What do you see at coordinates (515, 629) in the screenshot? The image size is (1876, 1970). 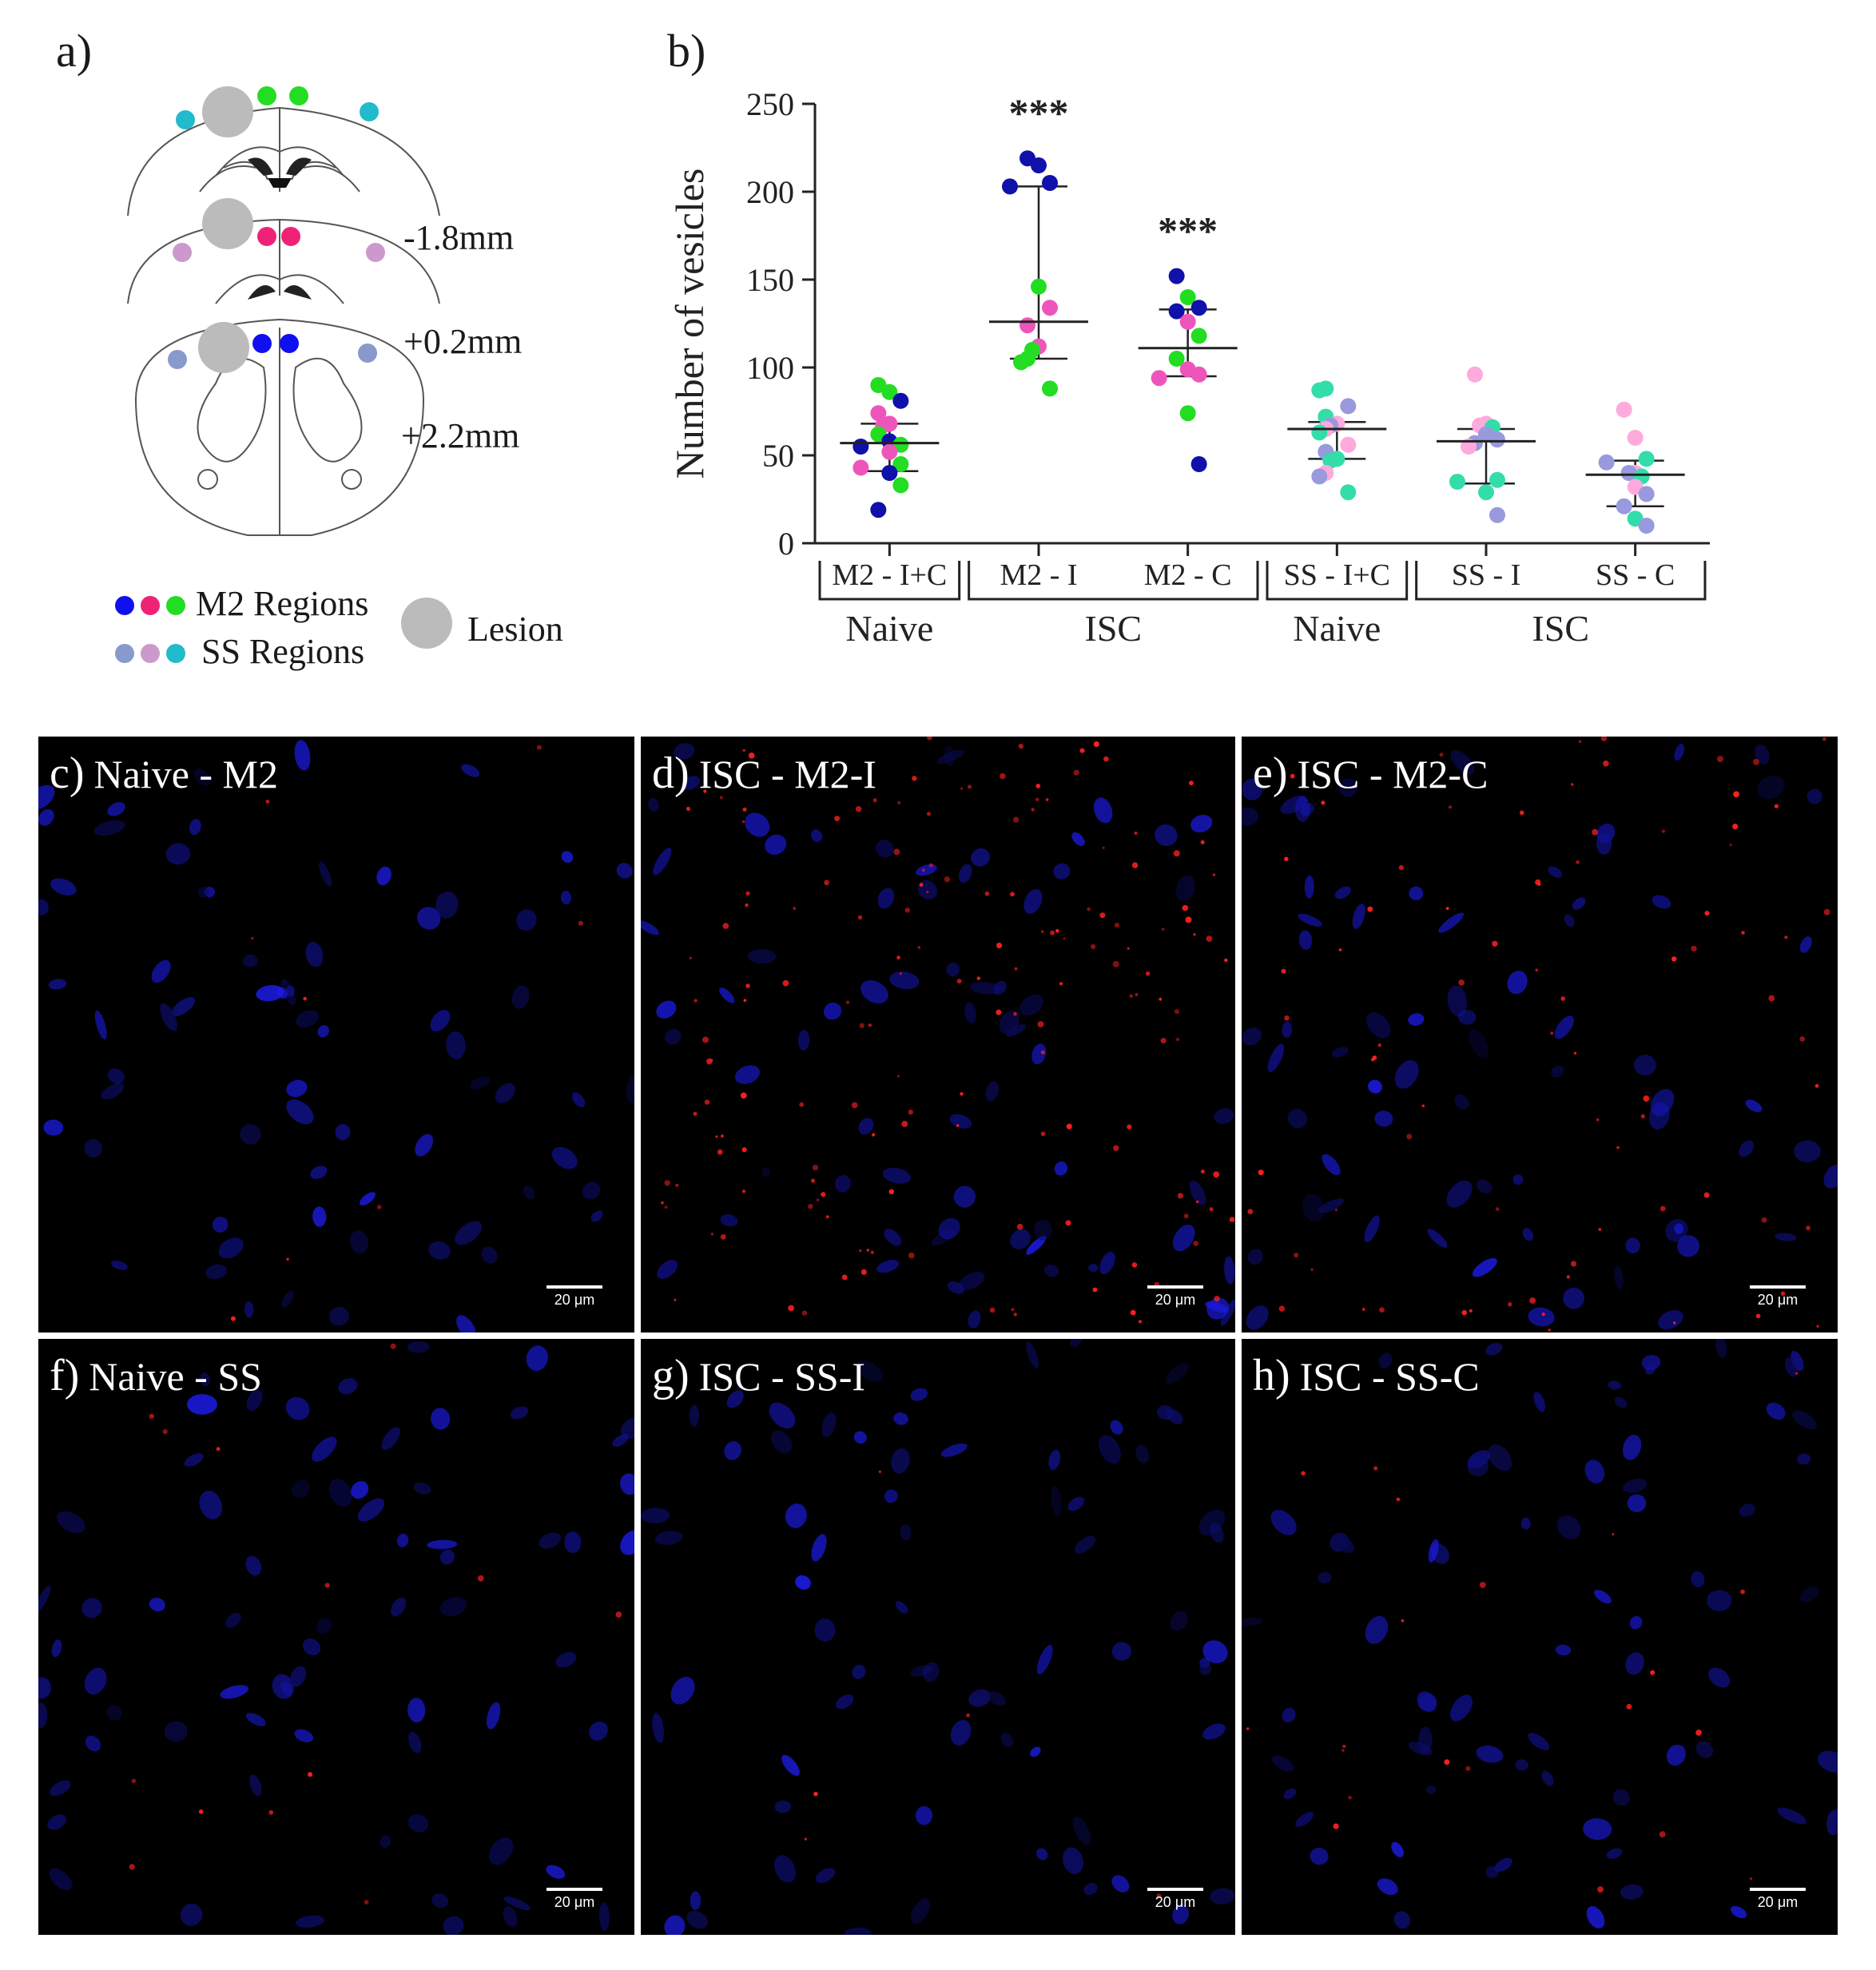 I see `legend-lesion-label: Lesion` at bounding box center [515, 629].